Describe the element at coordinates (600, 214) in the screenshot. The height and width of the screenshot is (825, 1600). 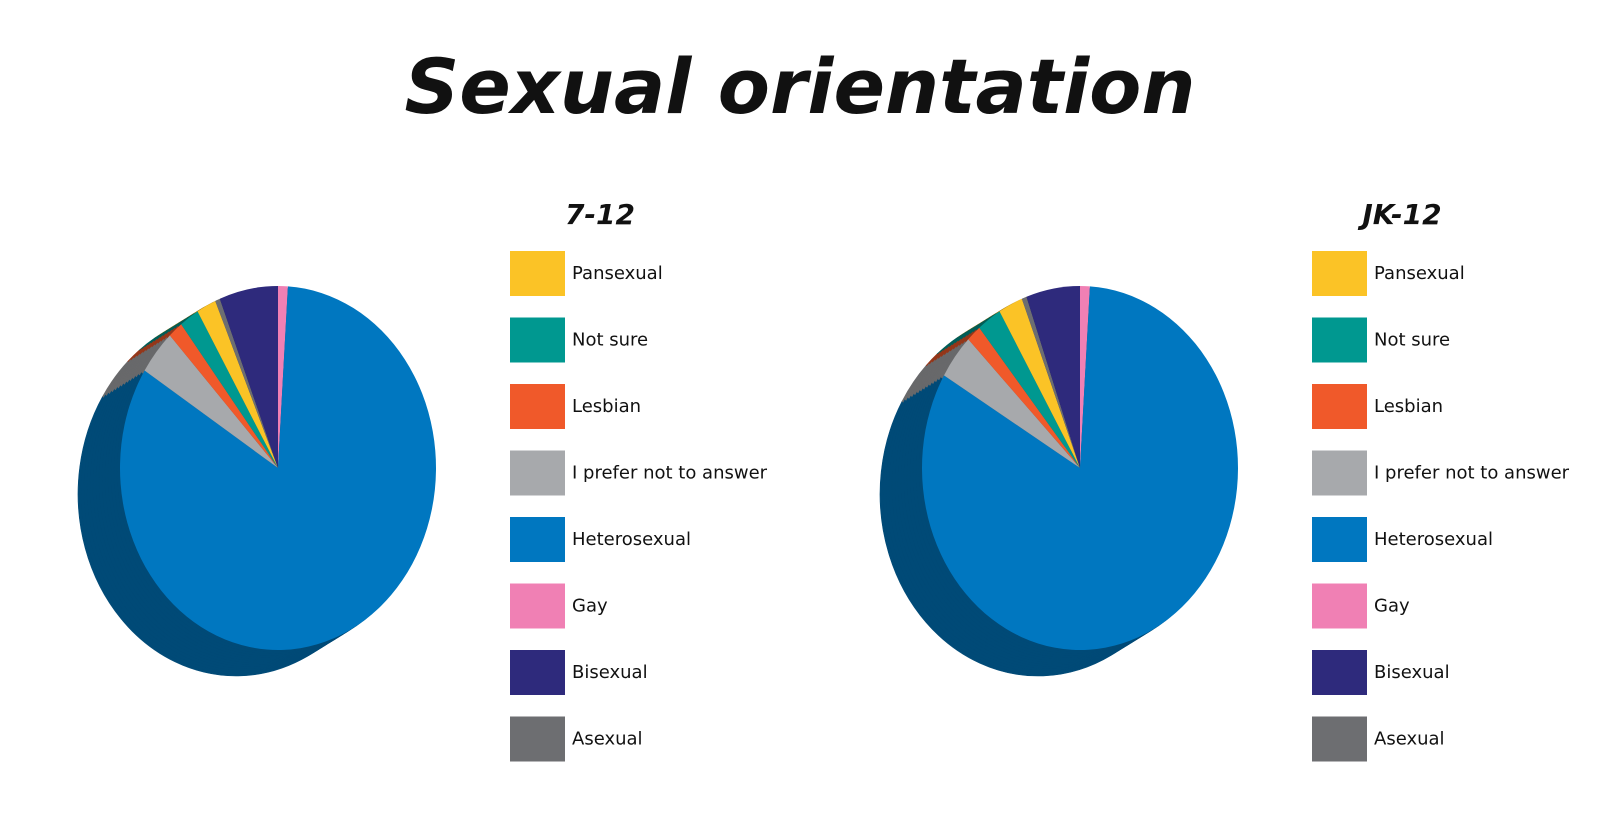
I see `chart-subtitle: 7-12` at that location.